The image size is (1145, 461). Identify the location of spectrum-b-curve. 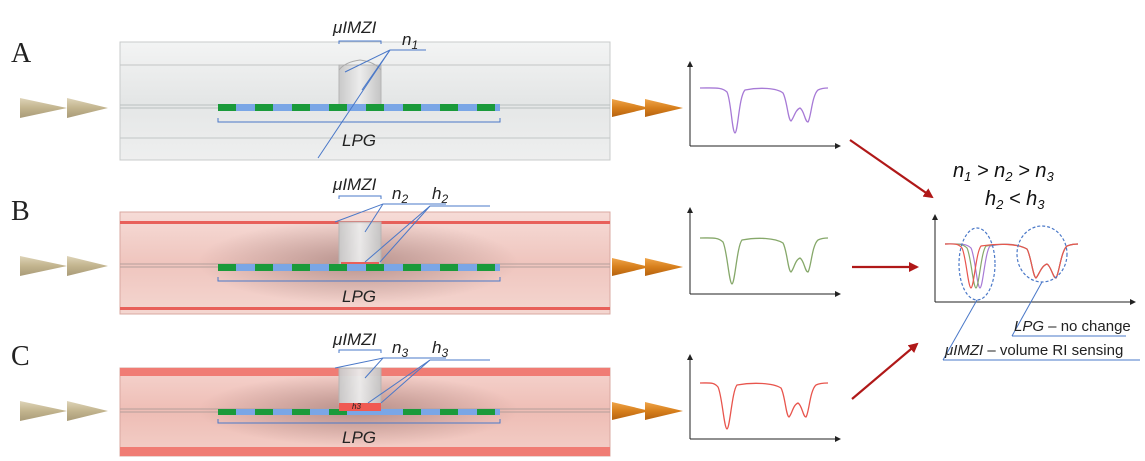
(764, 261).